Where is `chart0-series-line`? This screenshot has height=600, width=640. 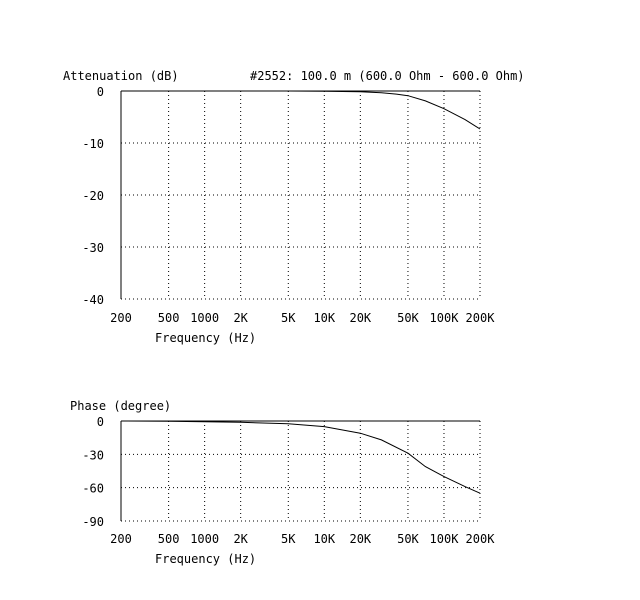 chart0-series-line is located at coordinates (301, 110).